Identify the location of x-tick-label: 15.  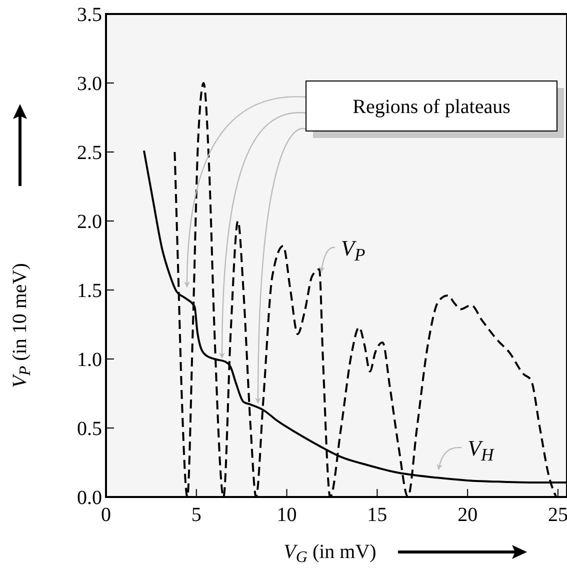
(377, 515).